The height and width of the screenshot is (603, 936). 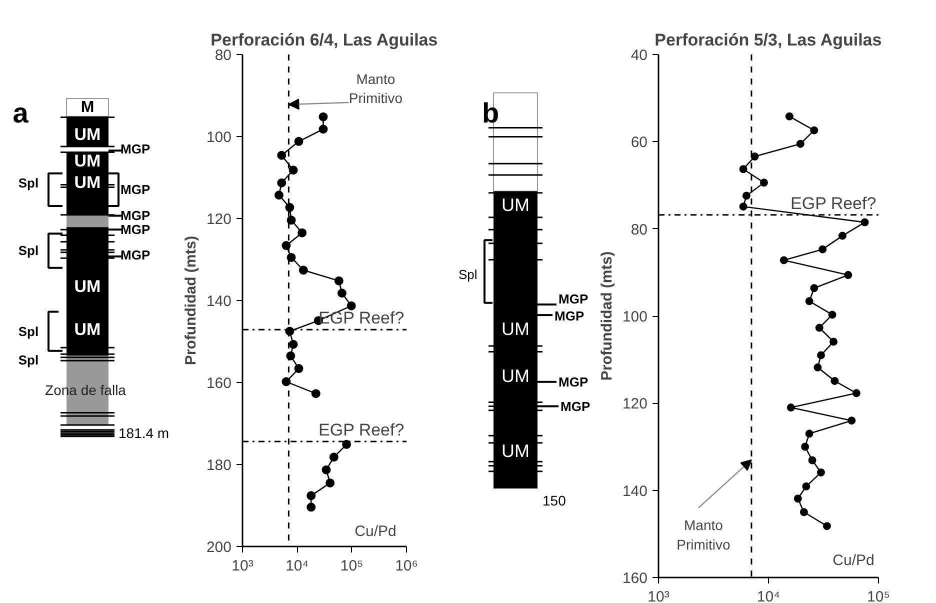 I want to click on text: M, so click(x=87, y=107).